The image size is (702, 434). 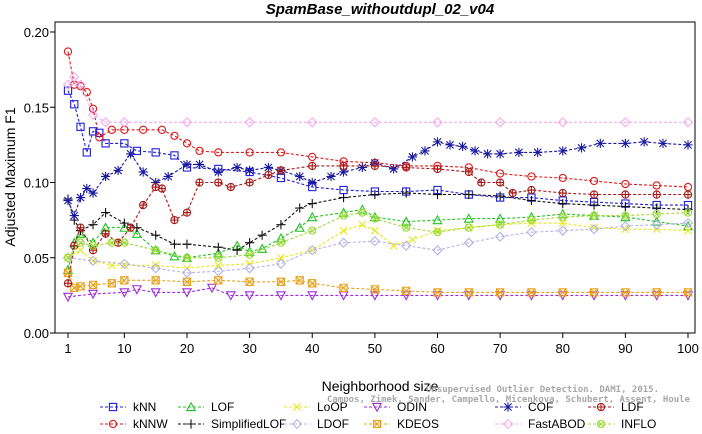 I want to click on x-axis: 1 10 20 30 40 50 60 70 80 90 100, so click(x=381, y=344).